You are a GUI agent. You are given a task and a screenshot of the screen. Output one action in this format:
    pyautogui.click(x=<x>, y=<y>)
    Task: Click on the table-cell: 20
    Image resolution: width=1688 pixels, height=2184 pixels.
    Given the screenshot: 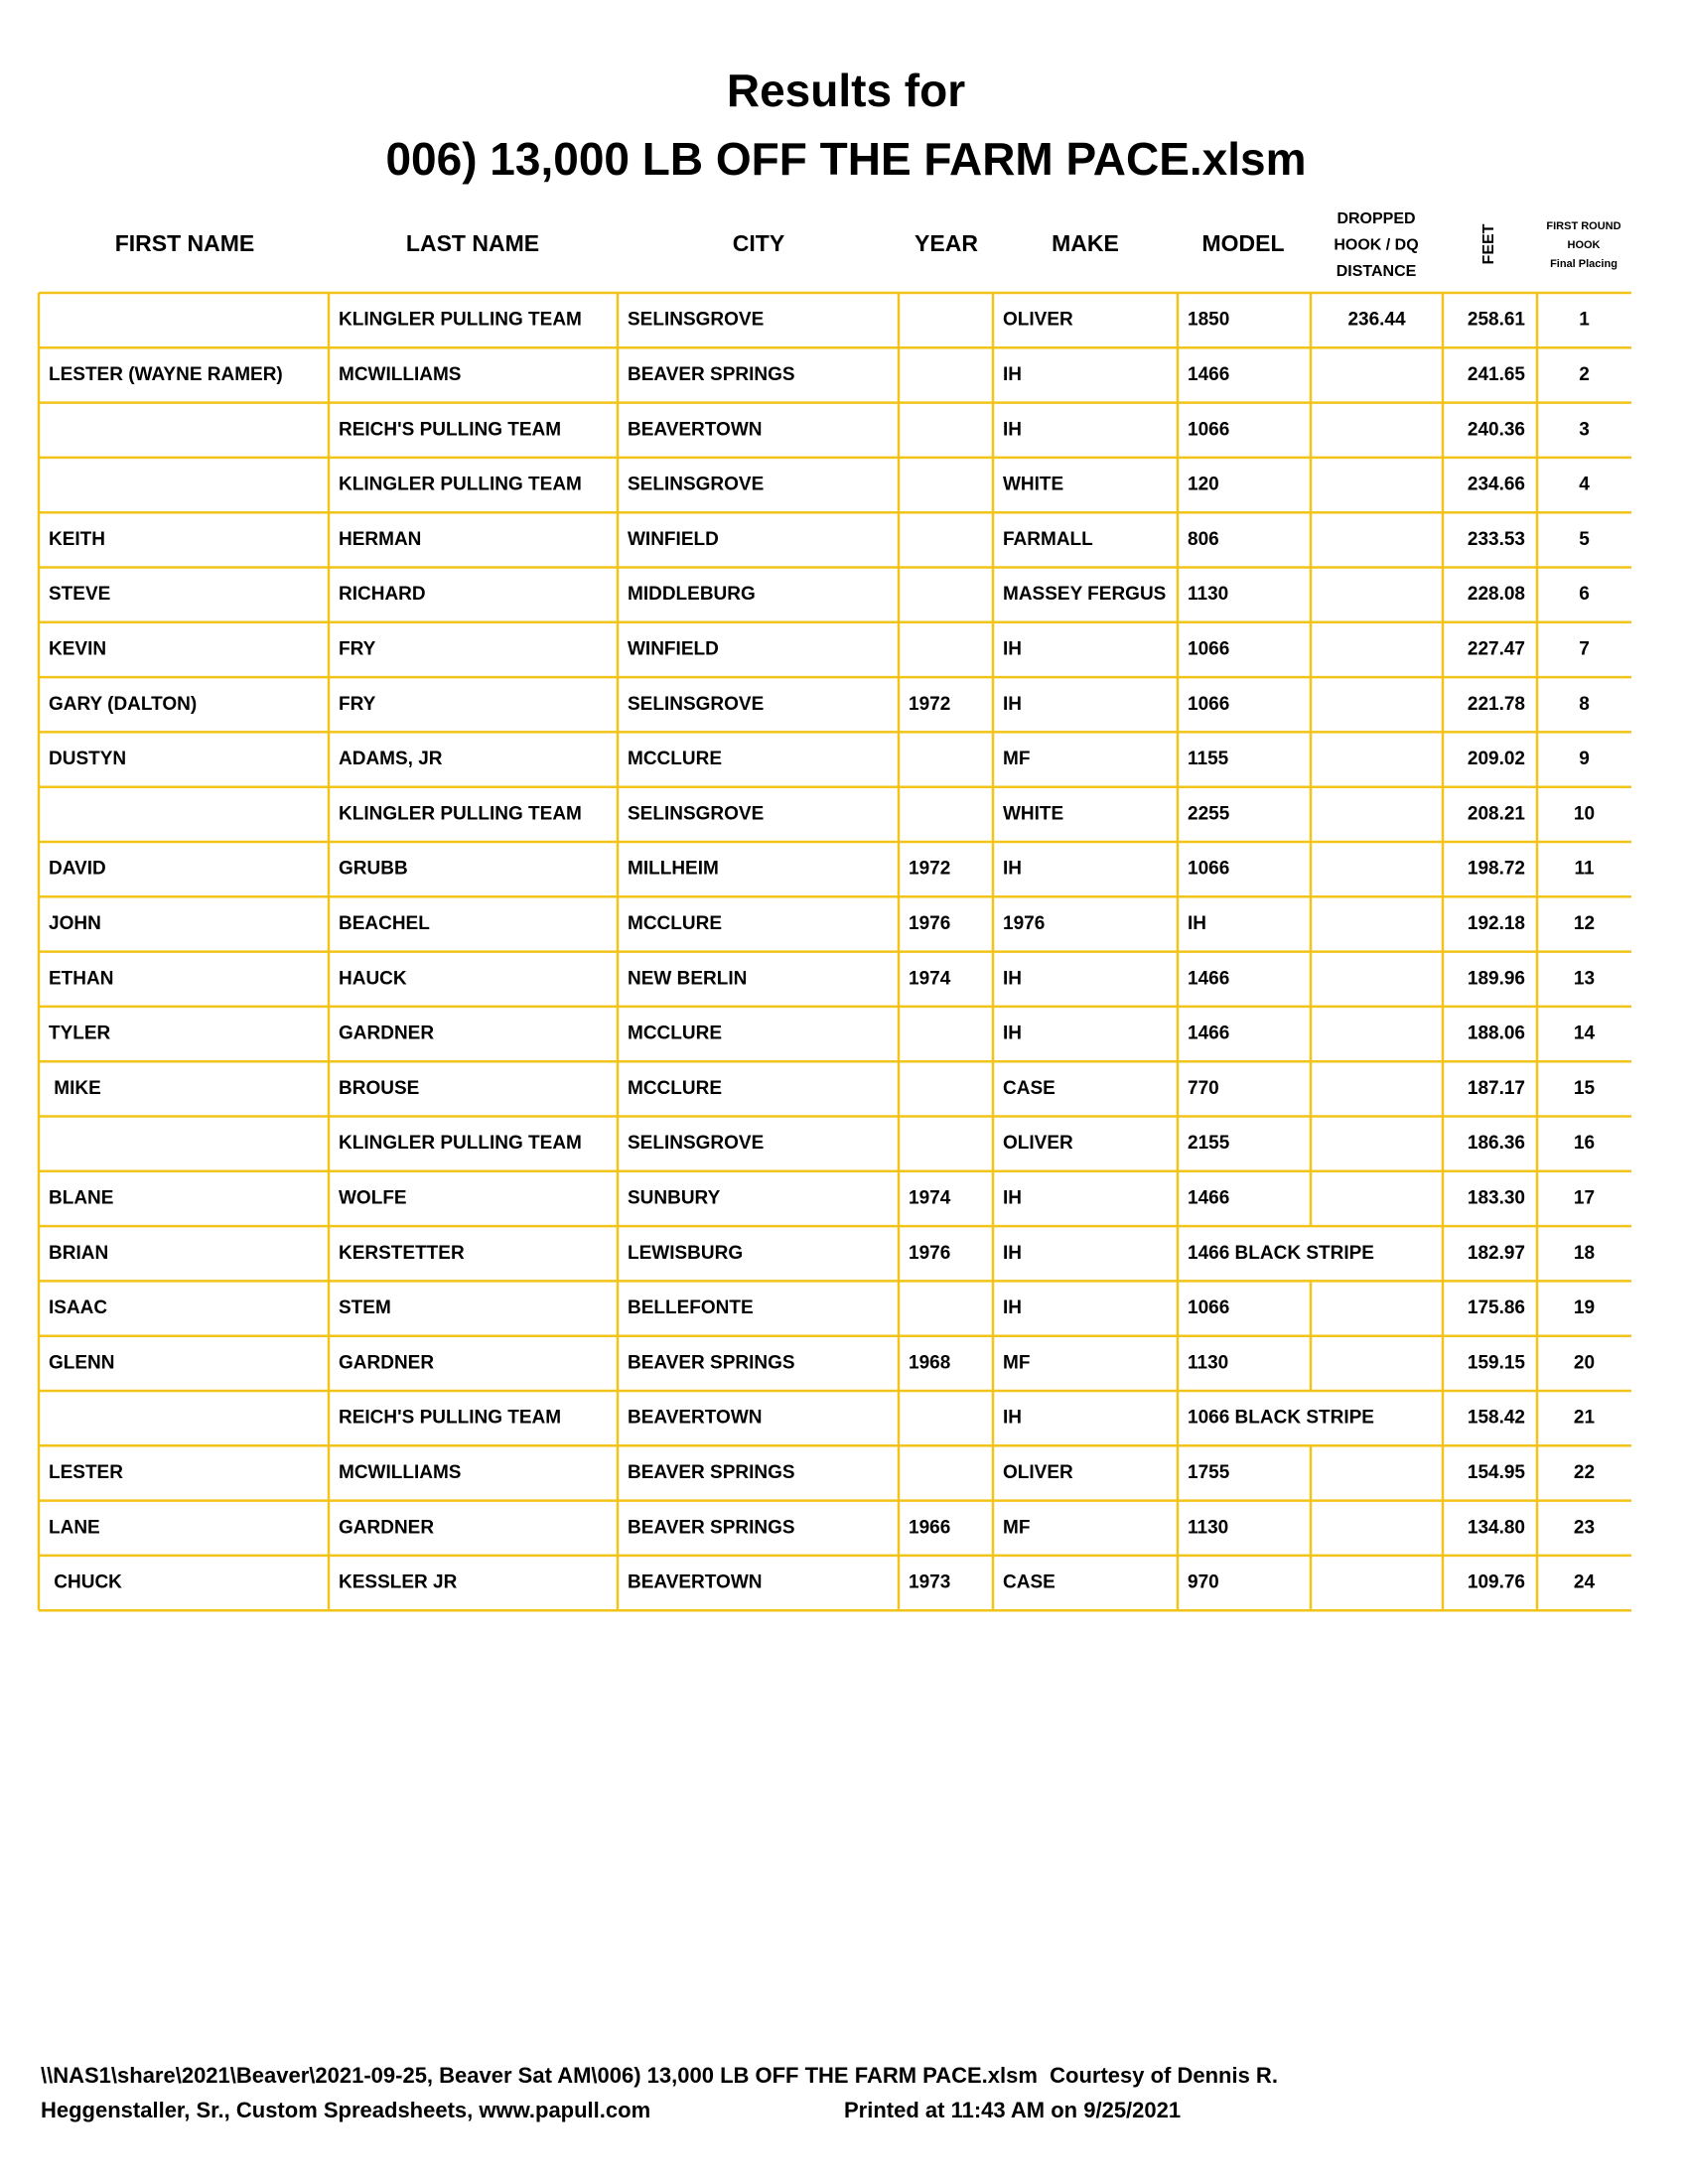 What is the action you would take?
    pyautogui.click(x=1584, y=1362)
    